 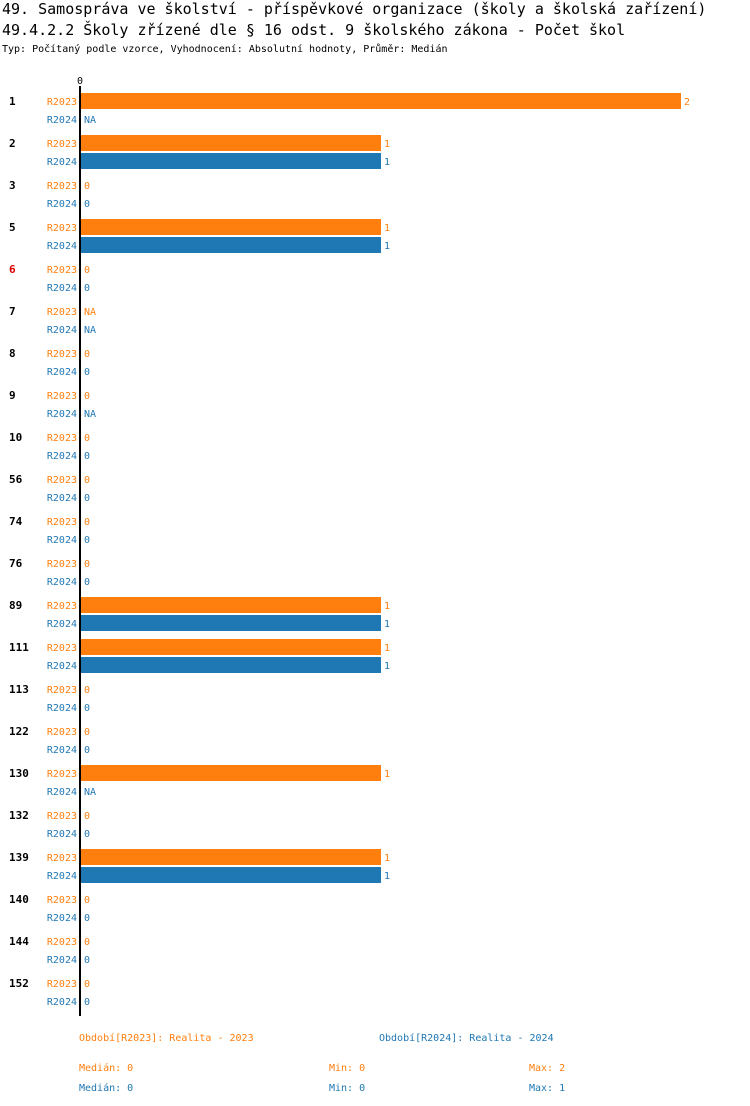 I want to click on category-label: 139, so click(x=19, y=857).